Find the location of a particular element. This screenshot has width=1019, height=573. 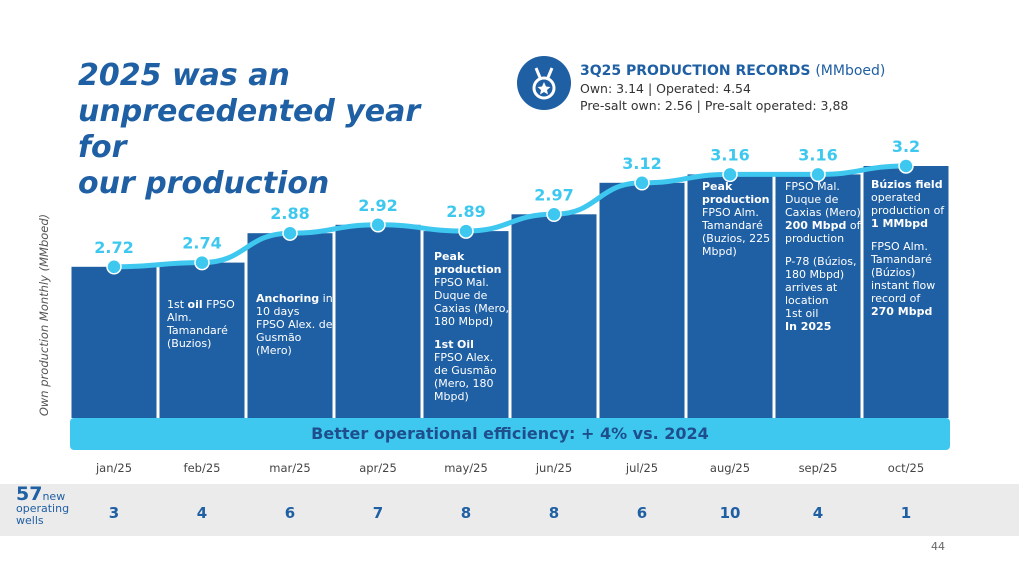

records-line-1: Own: 3.14 | Operated: 4.54 is located at coordinates (665, 88).